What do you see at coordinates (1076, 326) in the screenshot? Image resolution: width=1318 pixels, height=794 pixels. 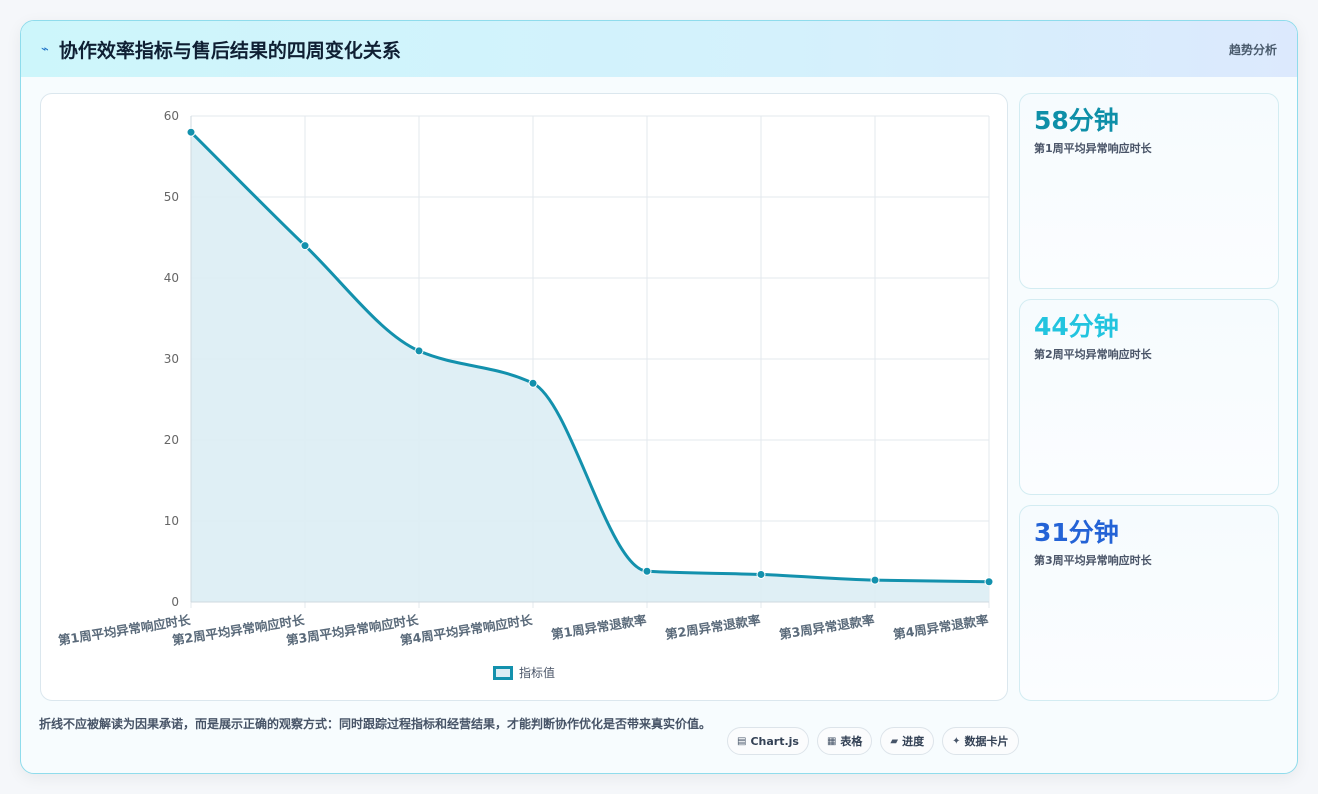 I see `stat-value: 44分钟` at bounding box center [1076, 326].